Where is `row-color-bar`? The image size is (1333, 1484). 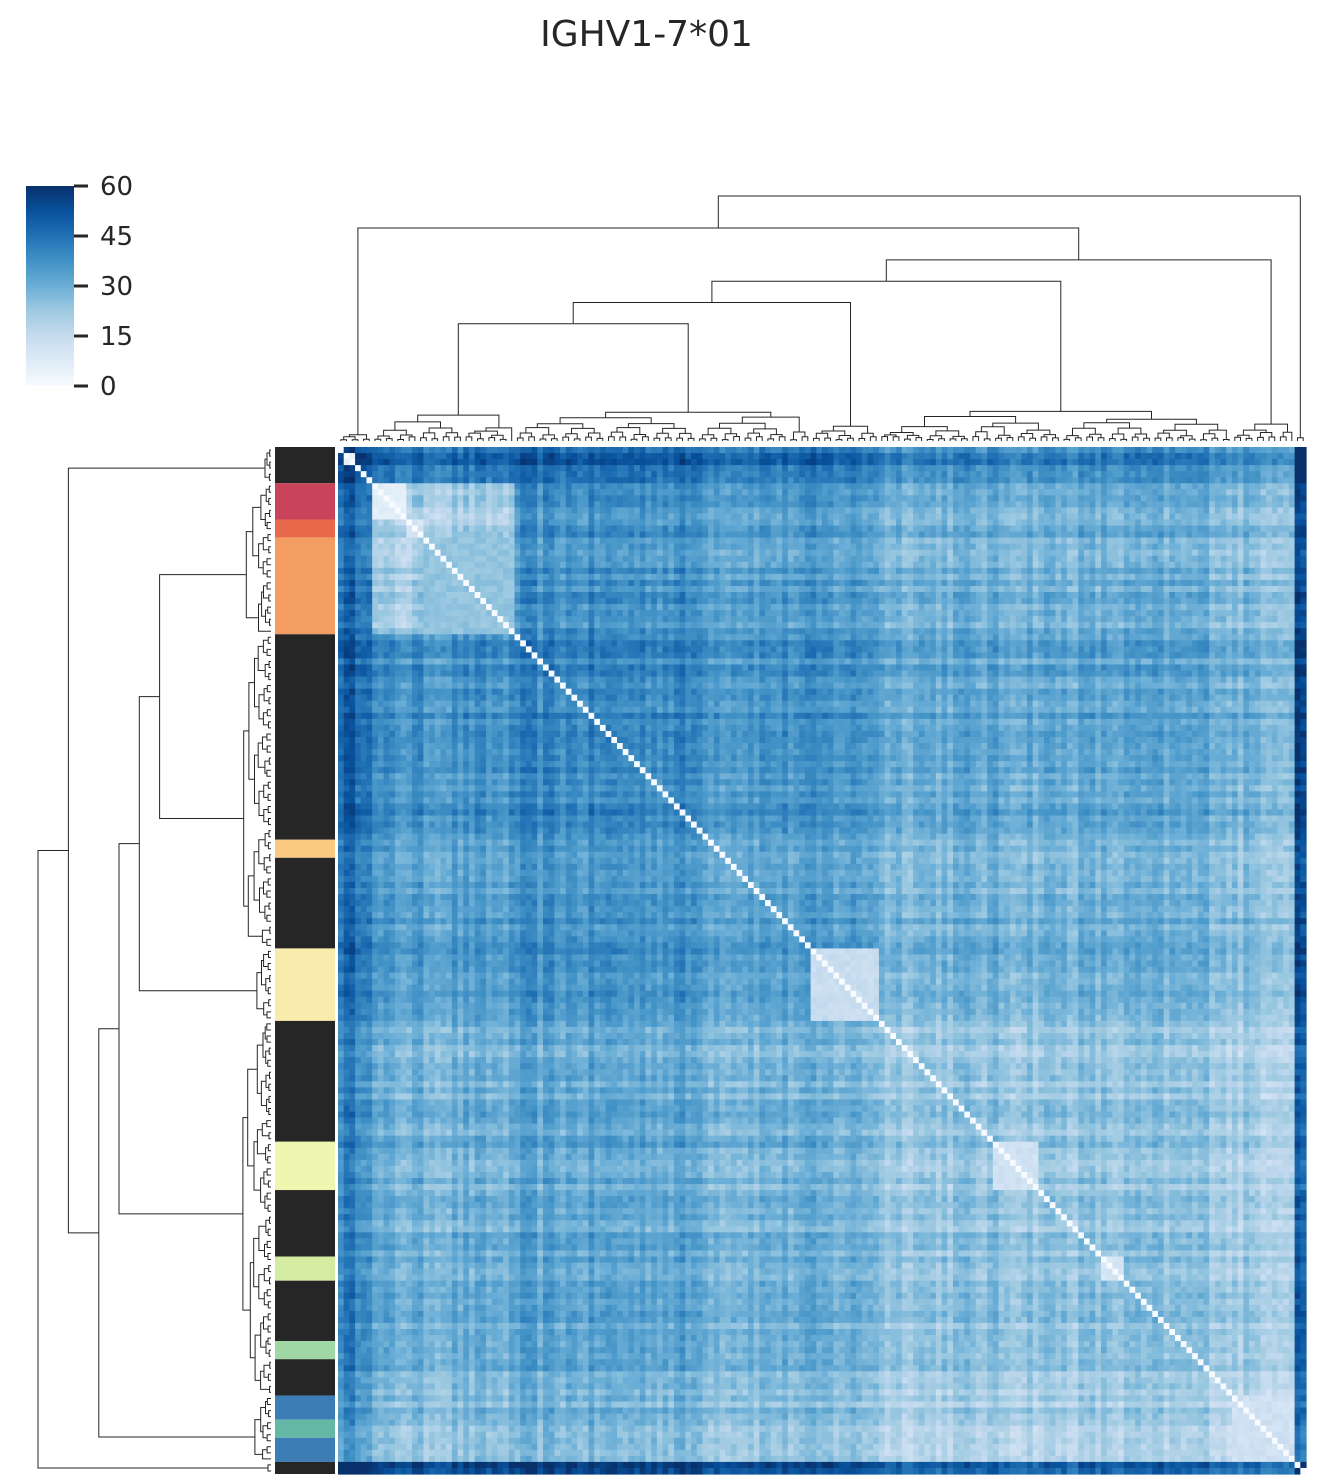
row-color-bar is located at coordinates (305, 960).